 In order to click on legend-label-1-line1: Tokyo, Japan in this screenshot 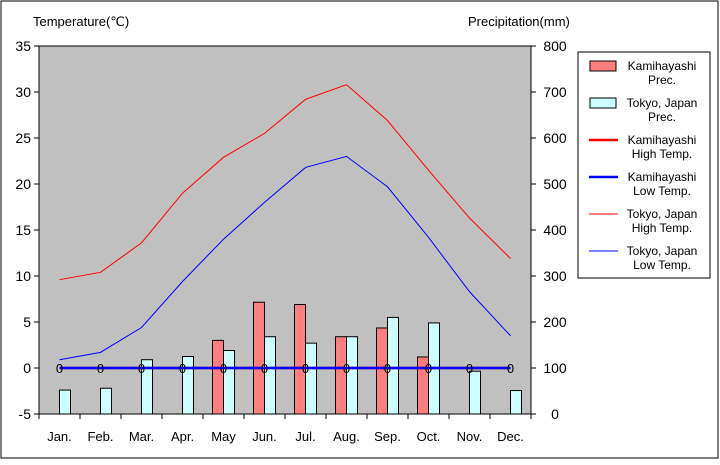, I will do `click(662, 103)`.